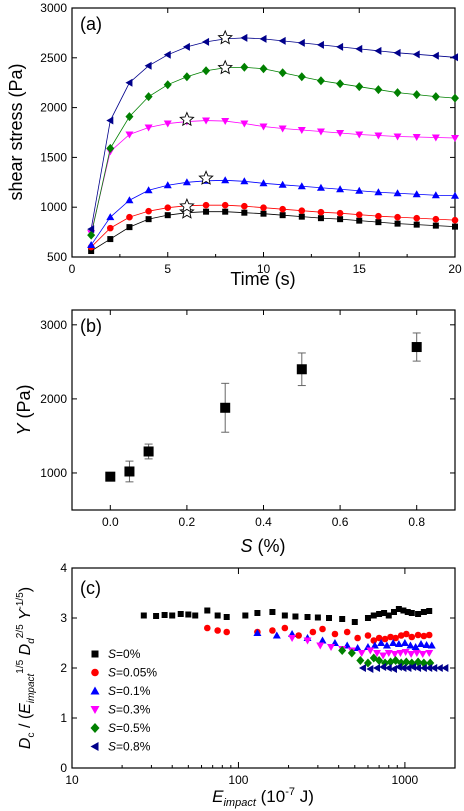  I want to click on legend-label-0: S=0%, so click(124, 654).